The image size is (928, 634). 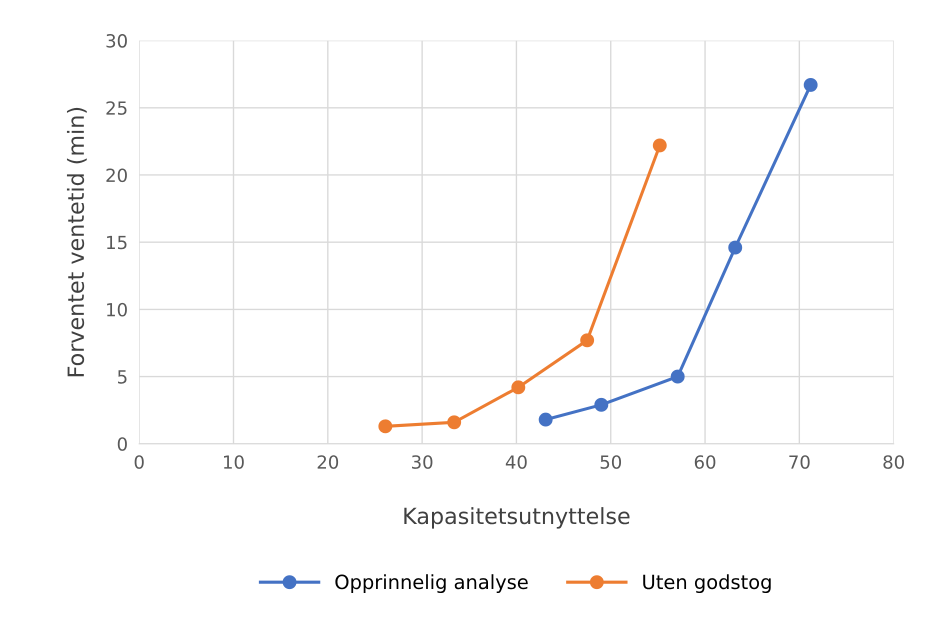 I want to click on y-tick-label: 0, so click(x=122, y=444).